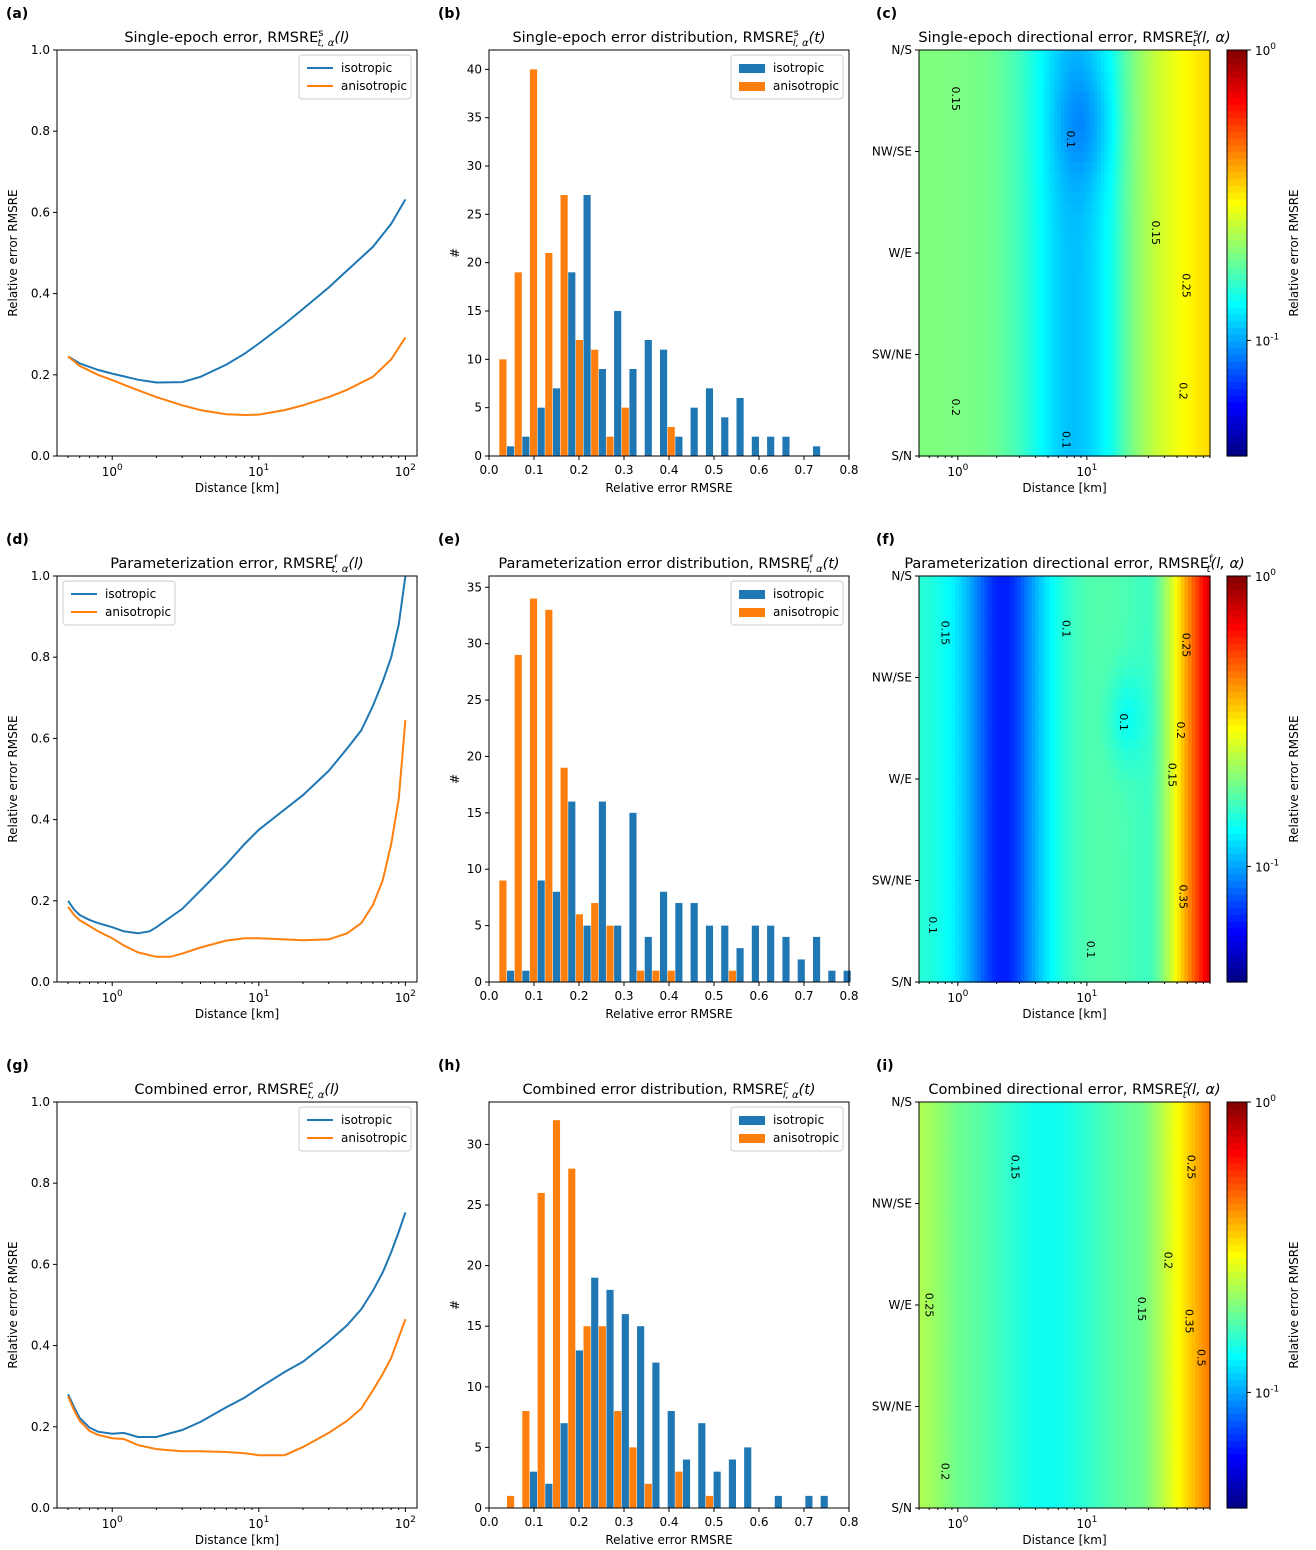  What do you see at coordinates (474, 263) in the screenshot?
I see `y-tick-label: 20` at bounding box center [474, 263].